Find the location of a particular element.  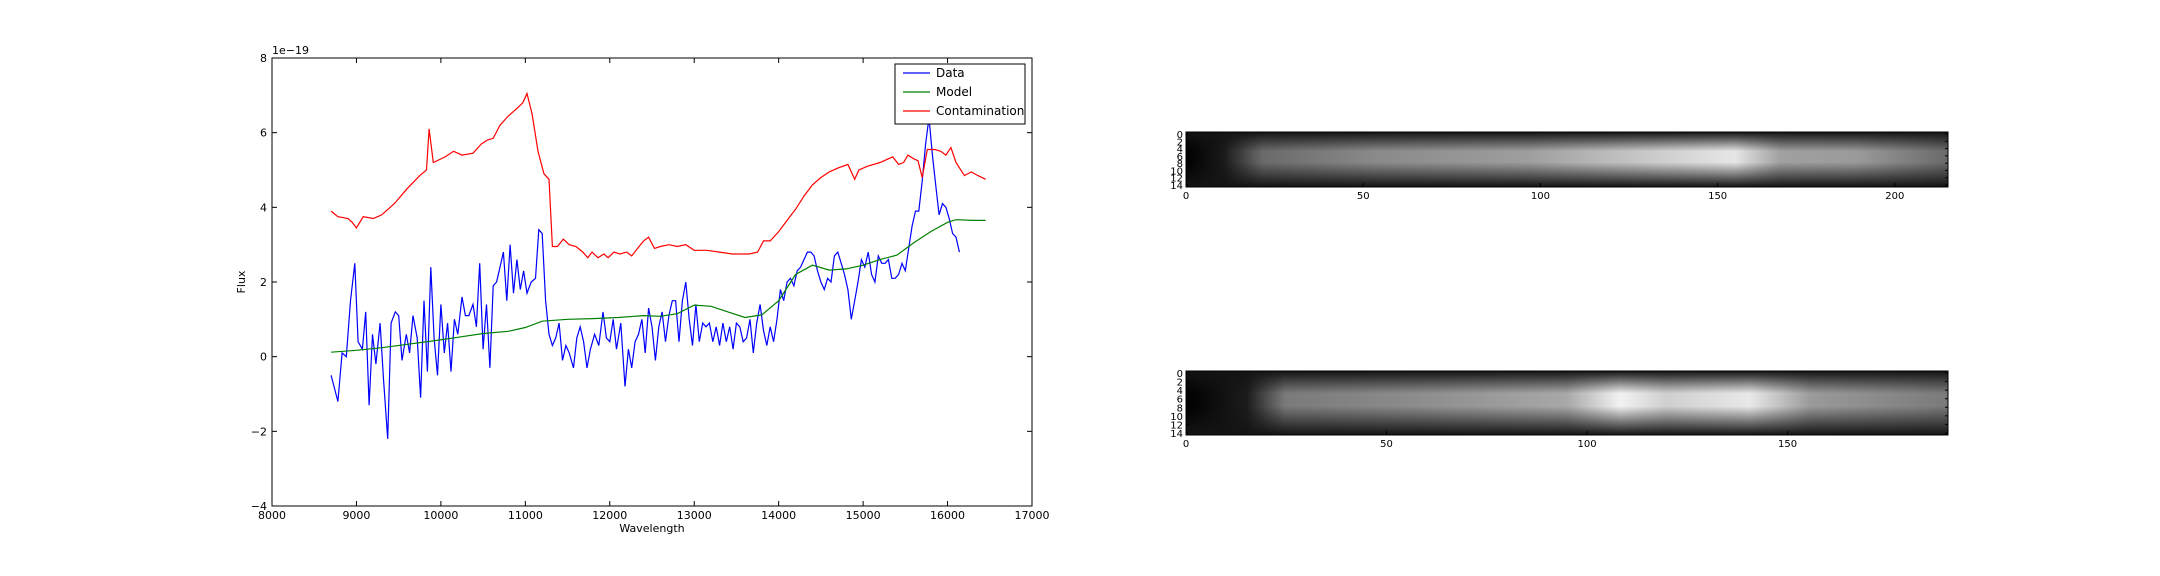

series-line-contamination is located at coordinates (658, 175).